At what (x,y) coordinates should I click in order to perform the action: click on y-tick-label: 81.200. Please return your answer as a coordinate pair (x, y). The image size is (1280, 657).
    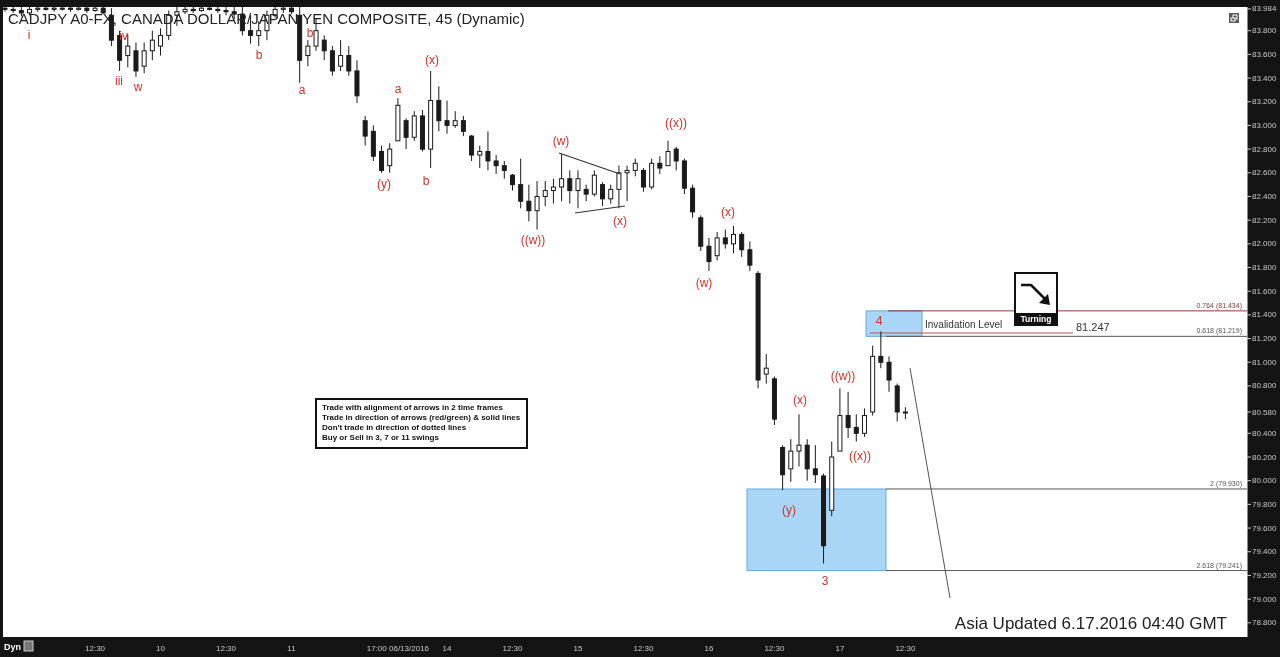
    Looking at the image, I should click on (1265, 339).